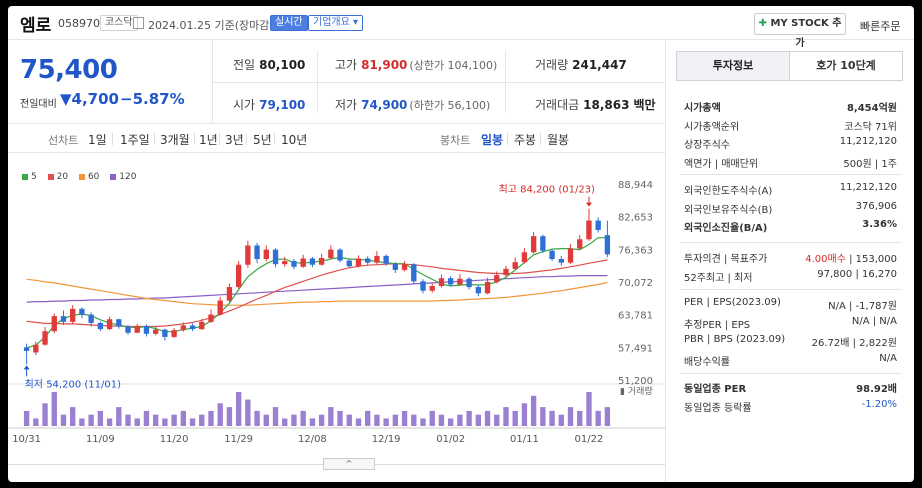 The image size is (922, 488). Describe the element at coordinates (718, 278) in the screenshot. I see `info-key: 52주최고 | 최저` at that location.